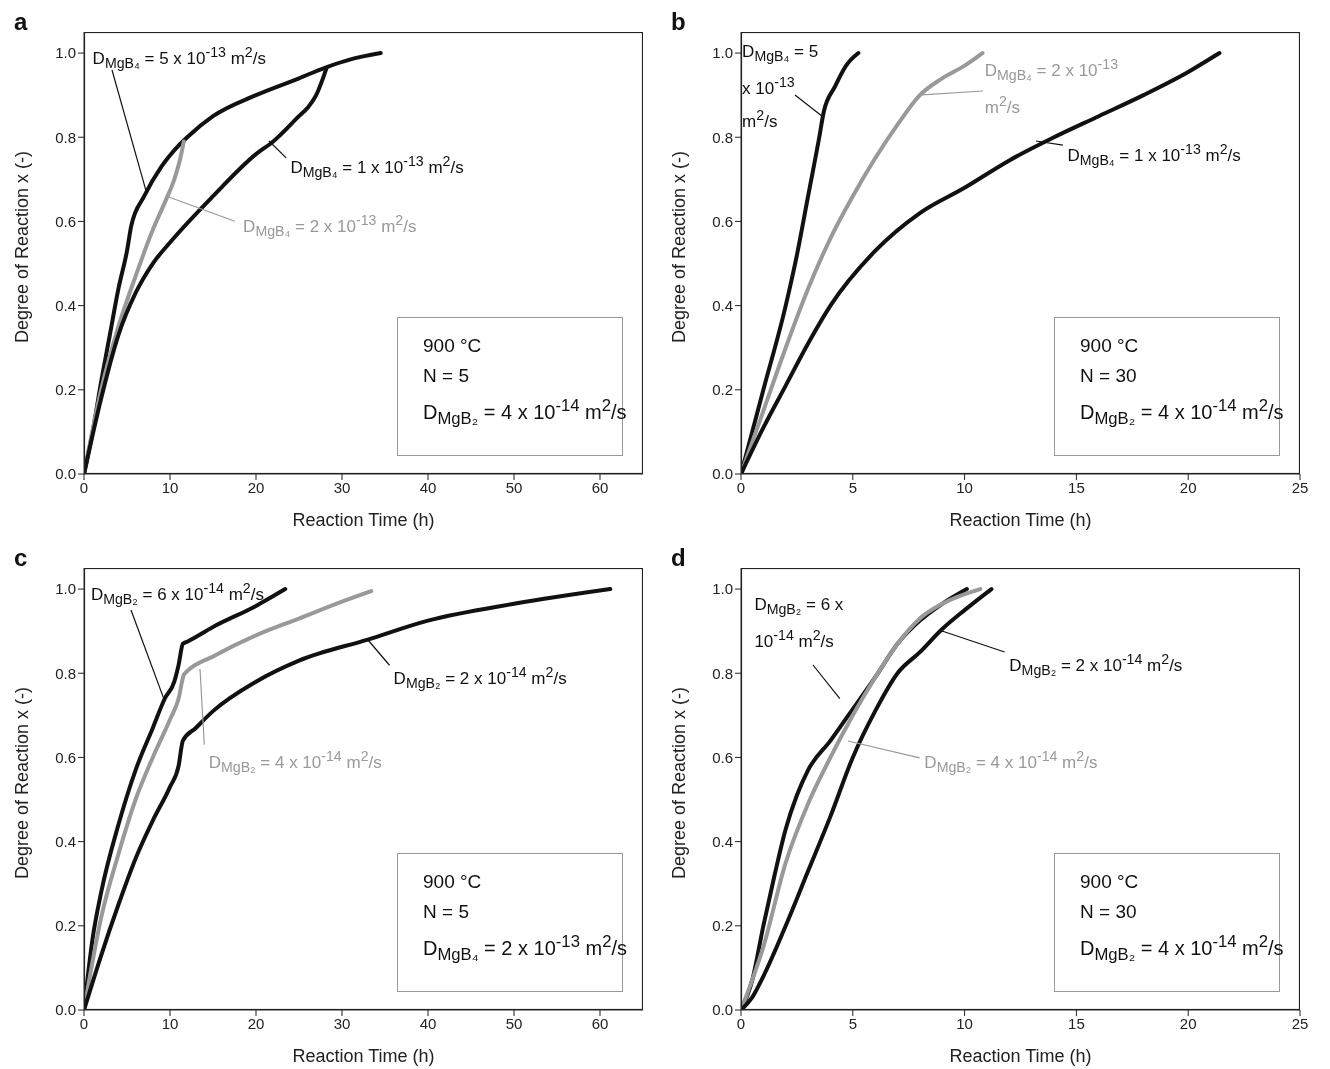 This screenshot has width=1330, height=1069. What do you see at coordinates (678, 22) in the screenshot?
I see `chart-title: b` at bounding box center [678, 22].